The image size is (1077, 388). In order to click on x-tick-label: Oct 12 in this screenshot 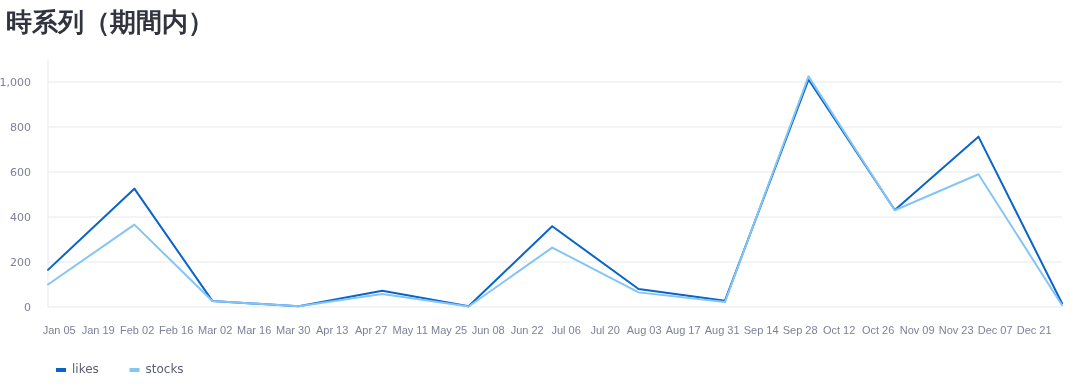, I will do `click(839, 330)`.